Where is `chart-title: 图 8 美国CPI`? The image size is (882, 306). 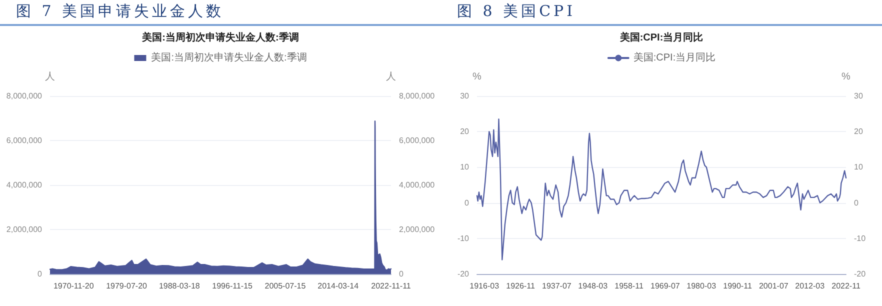
chart-title: 图 8 美国CPI is located at coordinates (661, 13).